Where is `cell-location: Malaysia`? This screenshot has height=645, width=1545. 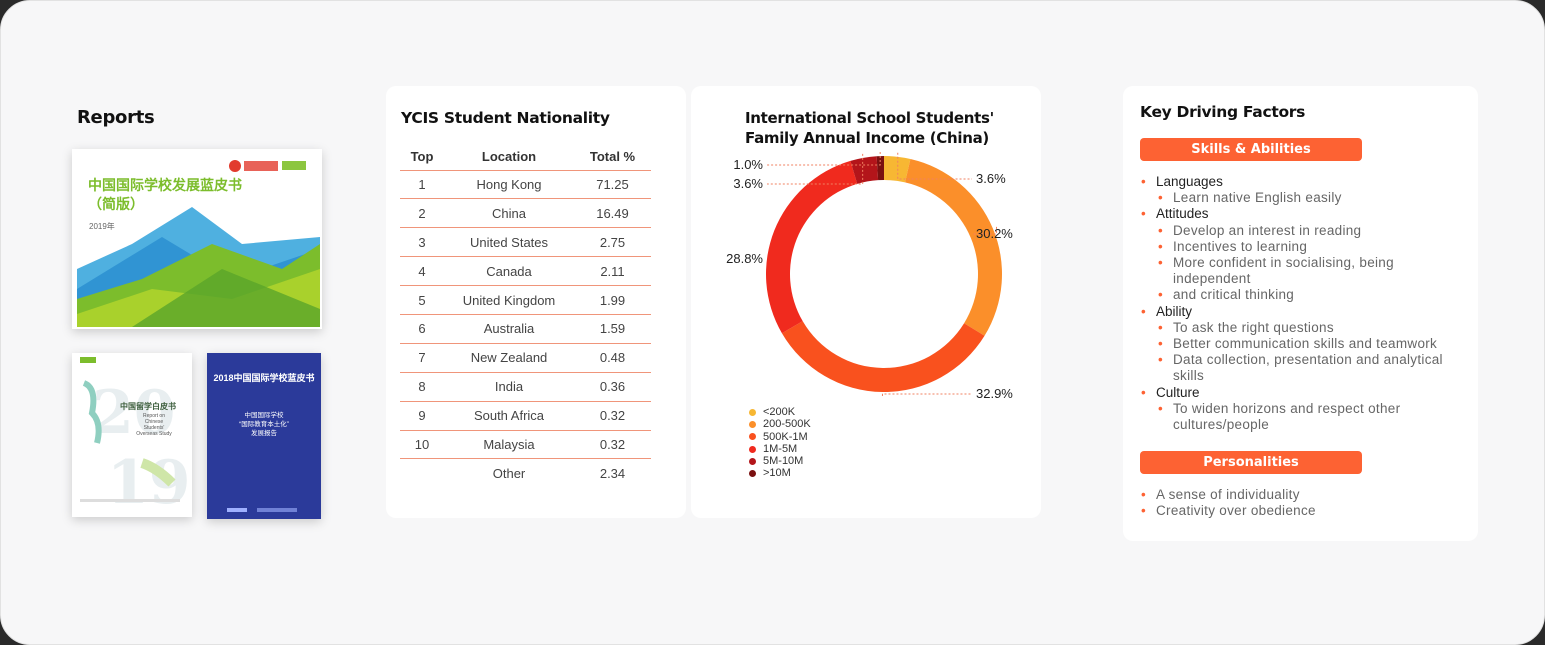 cell-location: Malaysia is located at coordinates (509, 445).